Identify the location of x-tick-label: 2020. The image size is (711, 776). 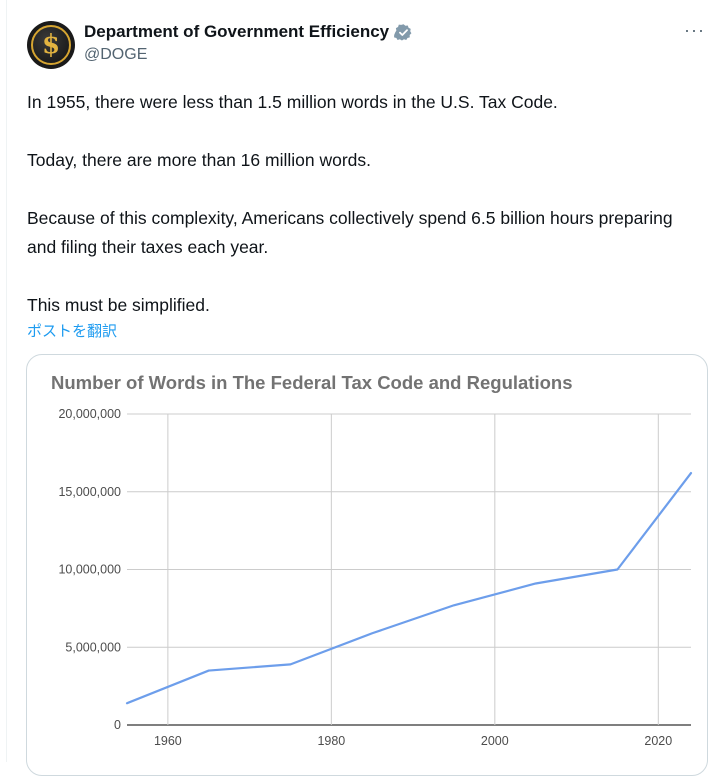
(658, 741).